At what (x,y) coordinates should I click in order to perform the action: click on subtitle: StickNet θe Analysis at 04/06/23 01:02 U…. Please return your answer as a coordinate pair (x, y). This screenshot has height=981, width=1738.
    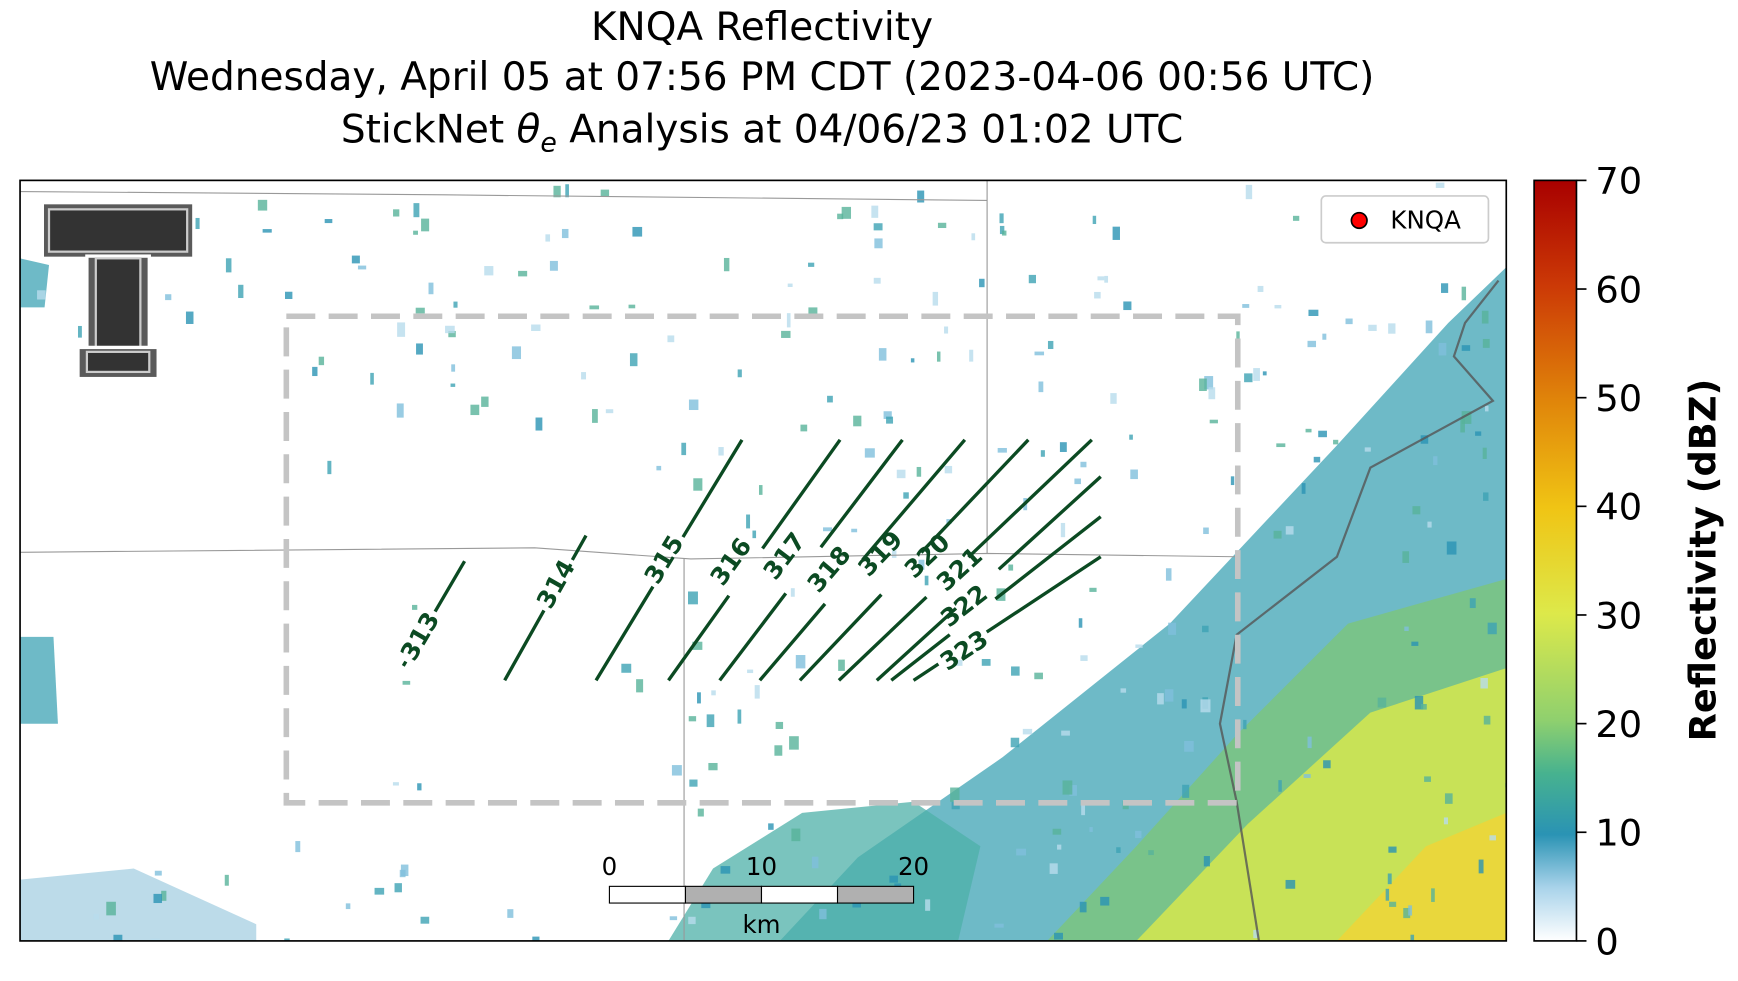
    Looking at the image, I should click on (762, 133).